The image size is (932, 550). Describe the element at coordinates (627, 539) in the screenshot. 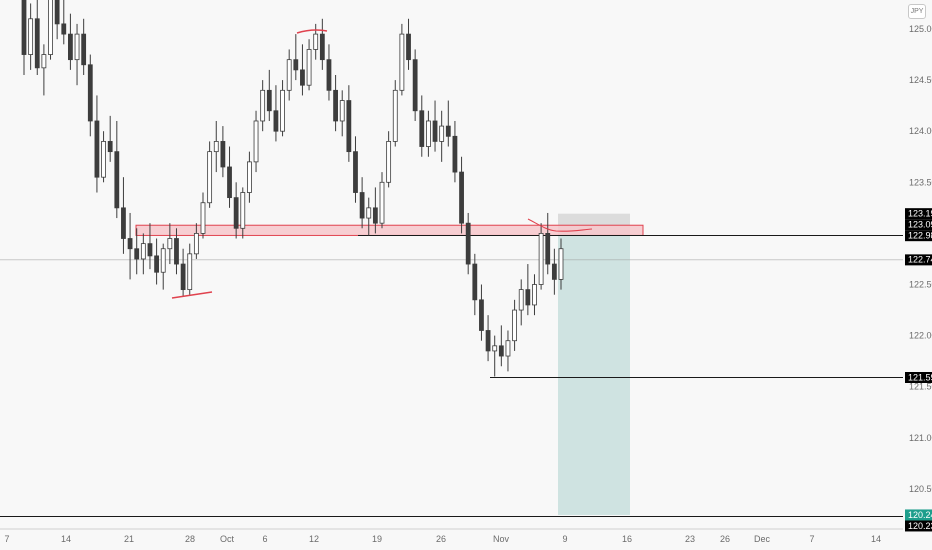

I see `x-tick-label: 16` at that location.